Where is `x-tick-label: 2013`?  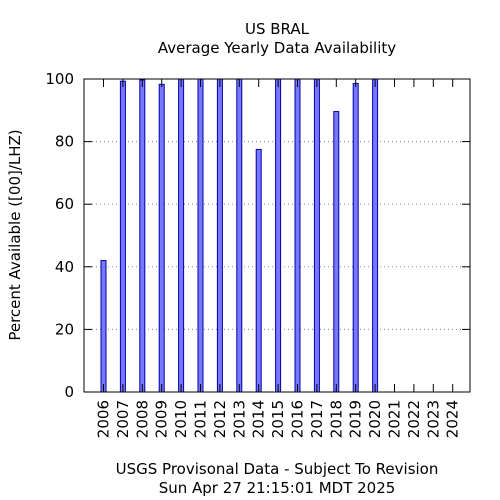 x-tick-label: 2013 is located at coordinates (239, 419).